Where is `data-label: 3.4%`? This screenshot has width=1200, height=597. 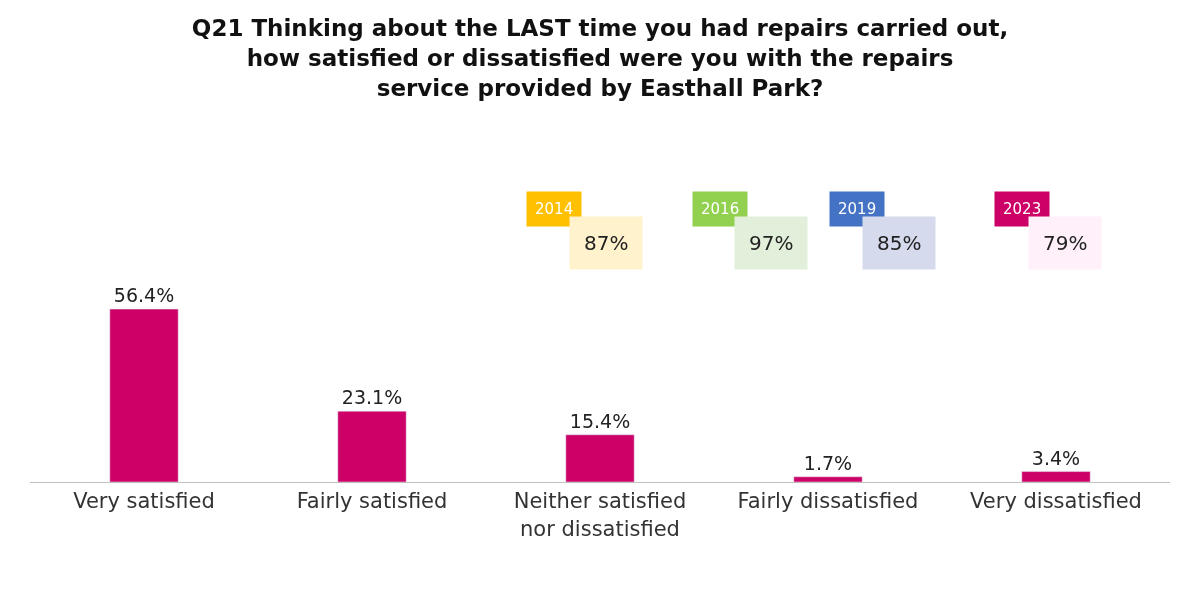 data-label: 3.4% is located at coordinates (1056, 457).